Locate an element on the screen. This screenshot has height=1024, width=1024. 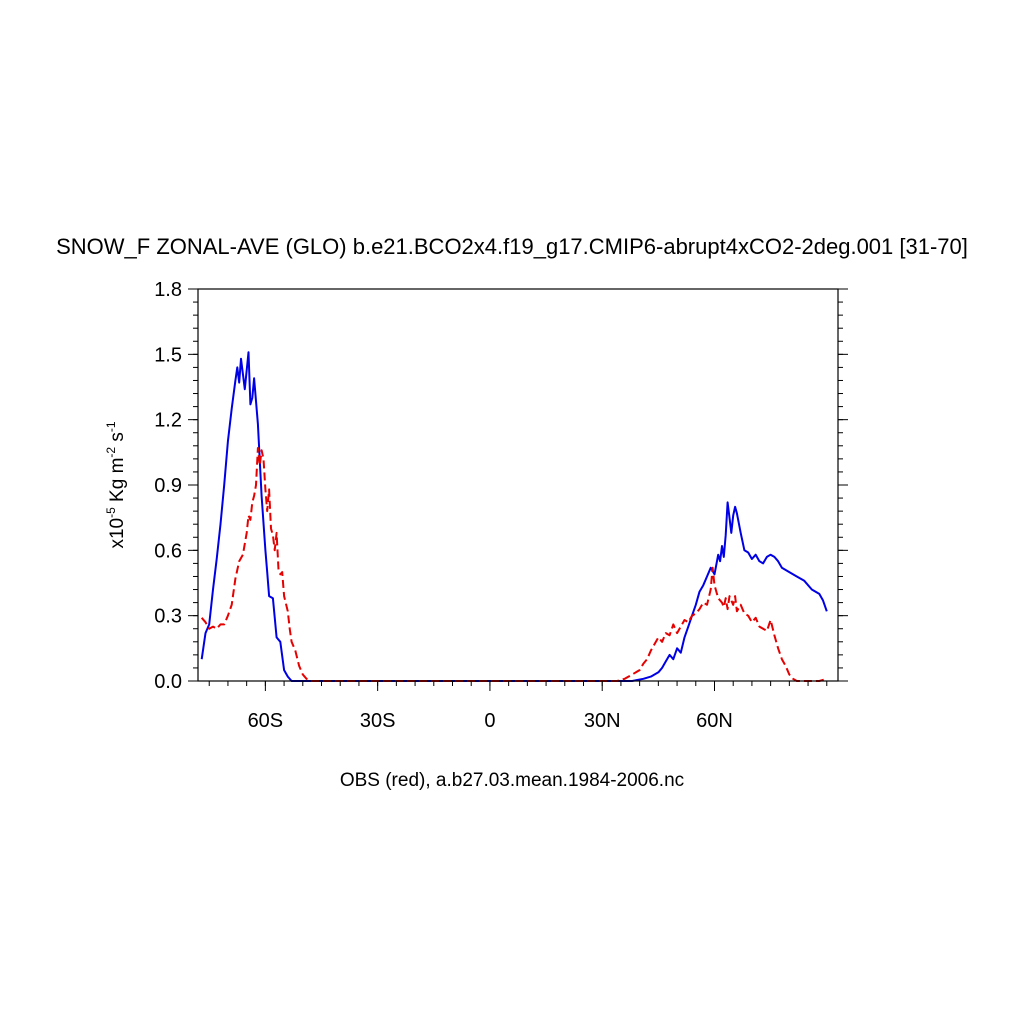
x-tick-label: 60S is located at coordinates (266, 721).